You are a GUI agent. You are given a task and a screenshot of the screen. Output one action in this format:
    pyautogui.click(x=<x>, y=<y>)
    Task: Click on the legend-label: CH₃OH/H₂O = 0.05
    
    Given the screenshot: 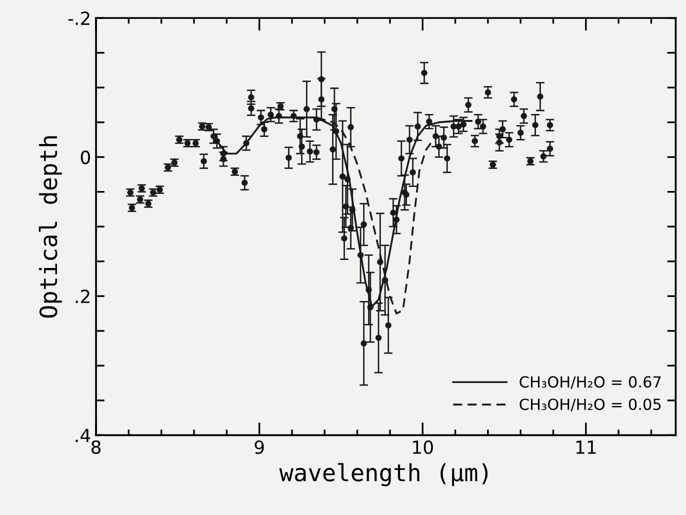 What is the action you would take?
    pyautogui.click(x=590, y=405)
    